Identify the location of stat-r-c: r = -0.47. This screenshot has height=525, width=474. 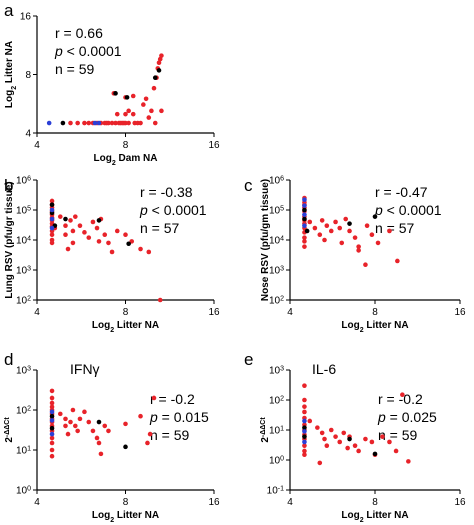
(401, 192).